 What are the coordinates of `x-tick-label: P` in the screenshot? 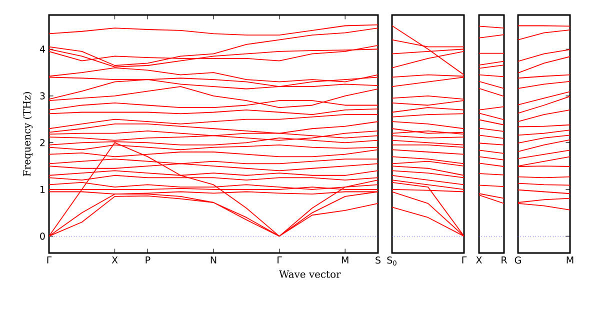 It's located at (148, 260).